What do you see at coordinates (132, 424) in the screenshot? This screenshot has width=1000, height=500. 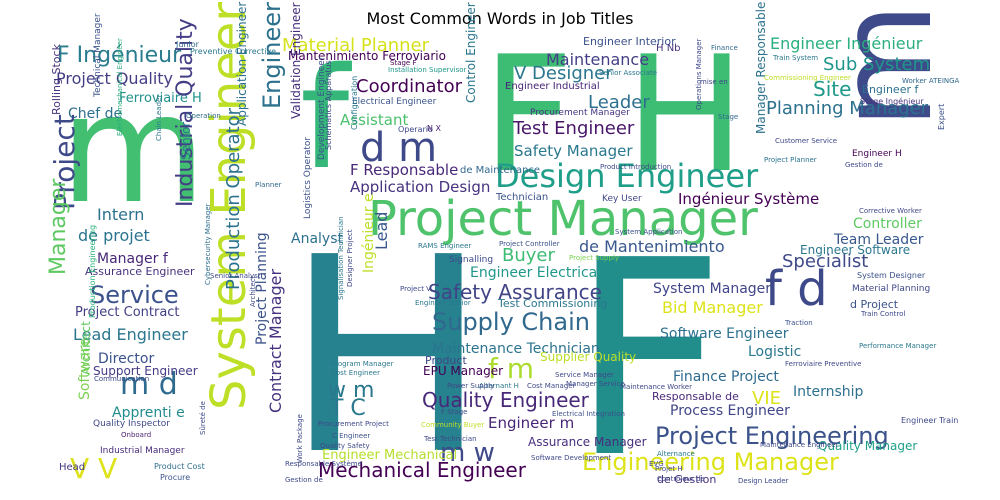 I see `word-quality-inspector-75: Quality Inspector` at bounding box center [132, 424].